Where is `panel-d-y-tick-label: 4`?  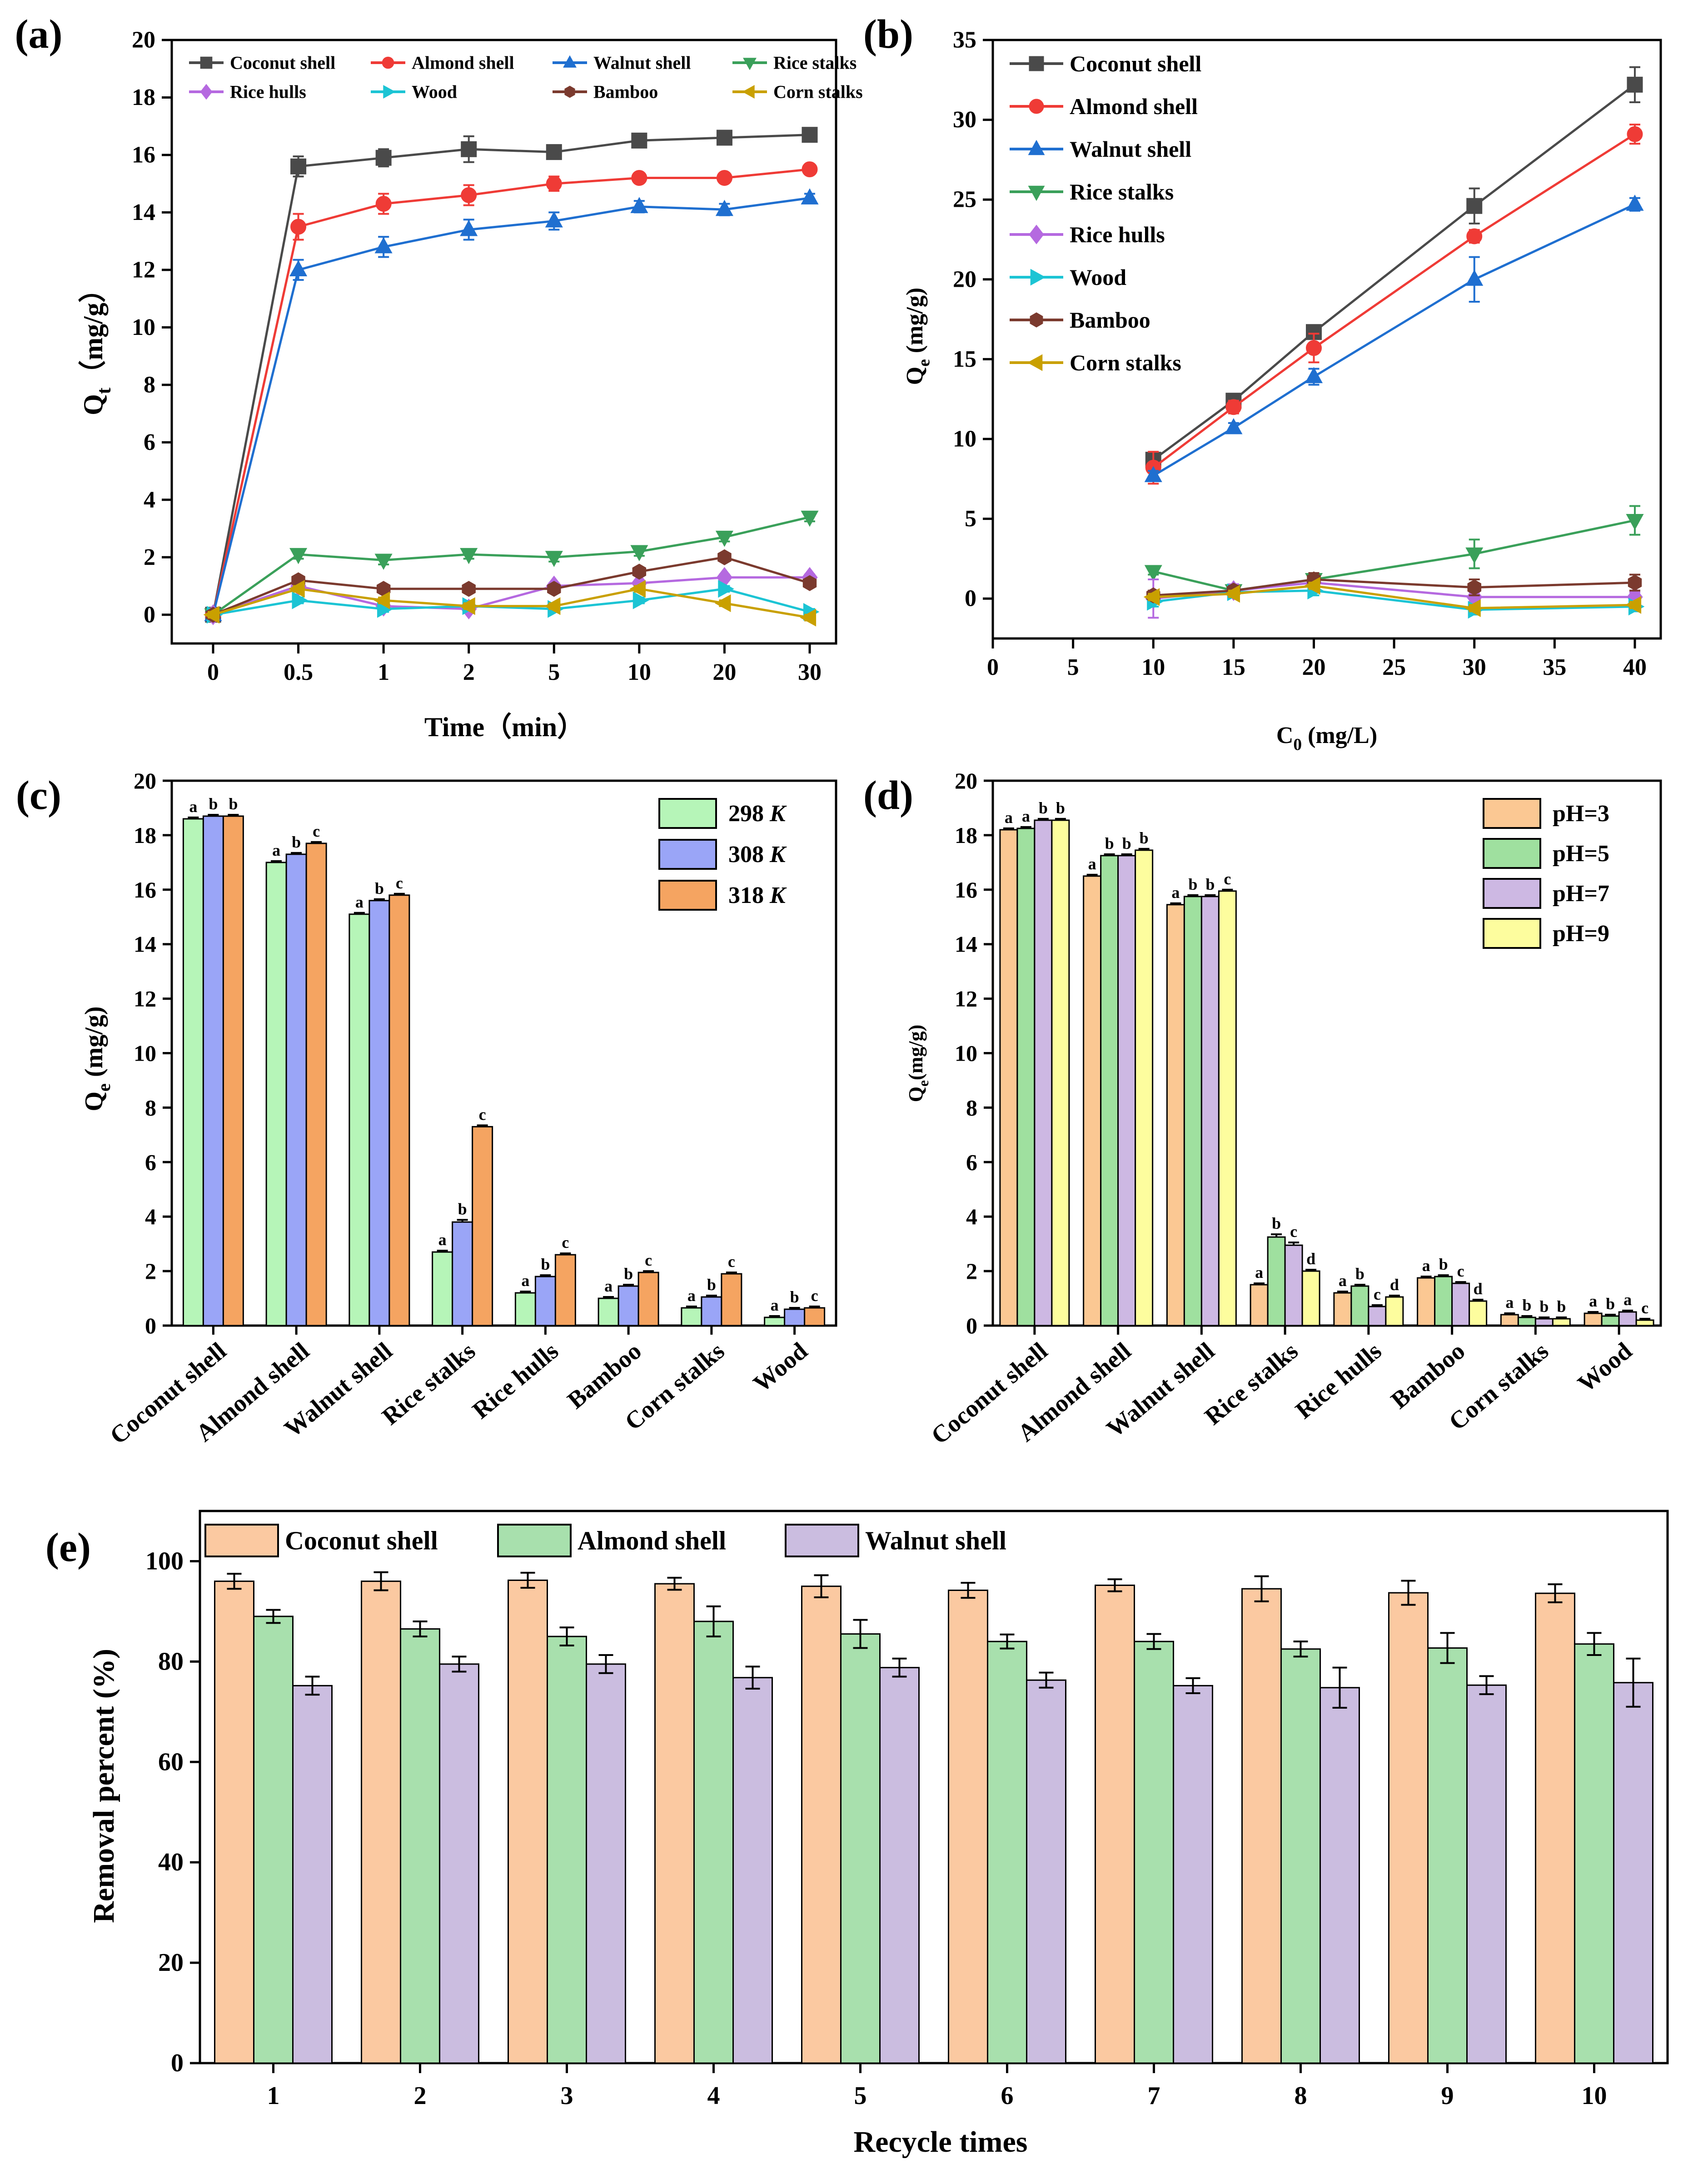 panel-d-y-tick-label: 4 is located at coordinates (972, 1216).